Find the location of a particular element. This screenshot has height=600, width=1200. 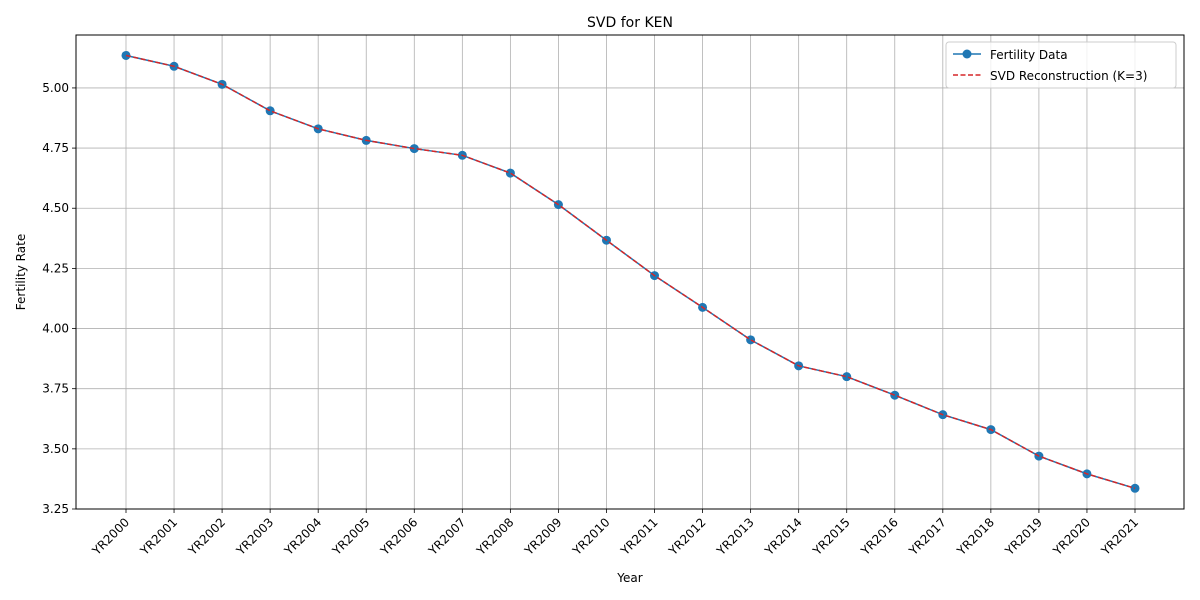

x-tick-label: YR2009 is located at coordinates (542, 536).